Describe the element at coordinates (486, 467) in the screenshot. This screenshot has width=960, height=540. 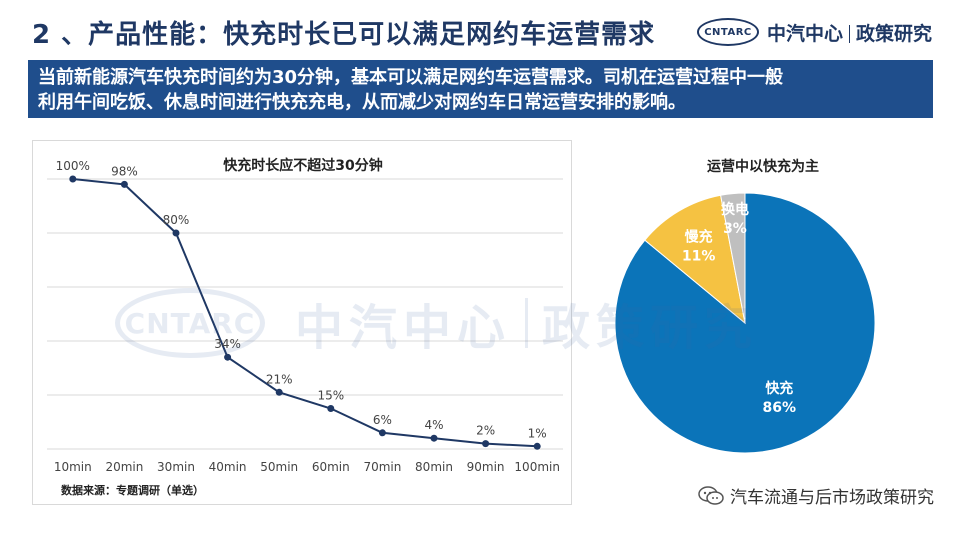
I see `x-tick-label: 90min` at that location.